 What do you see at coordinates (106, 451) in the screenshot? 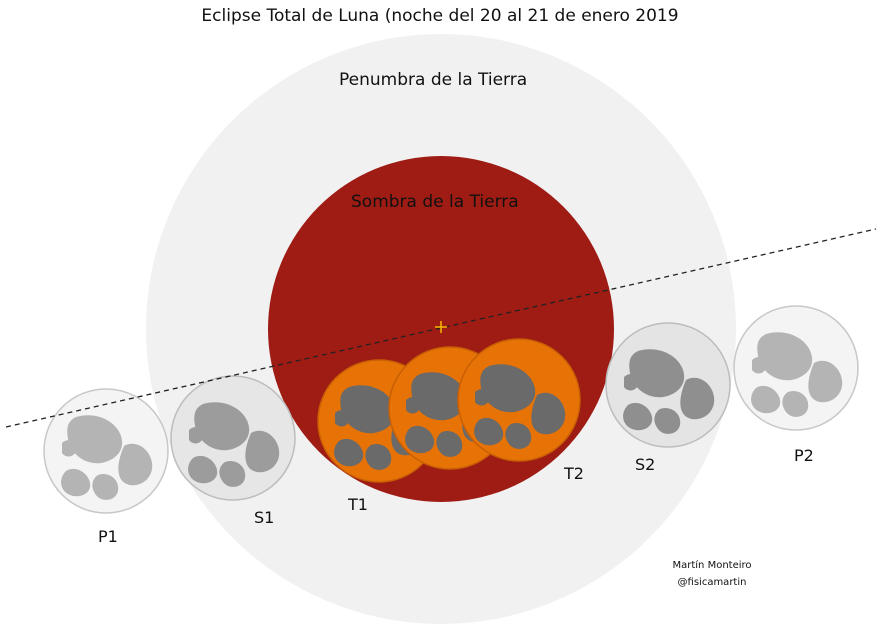
I see `moon-p1` at bounding box center [106, 451].